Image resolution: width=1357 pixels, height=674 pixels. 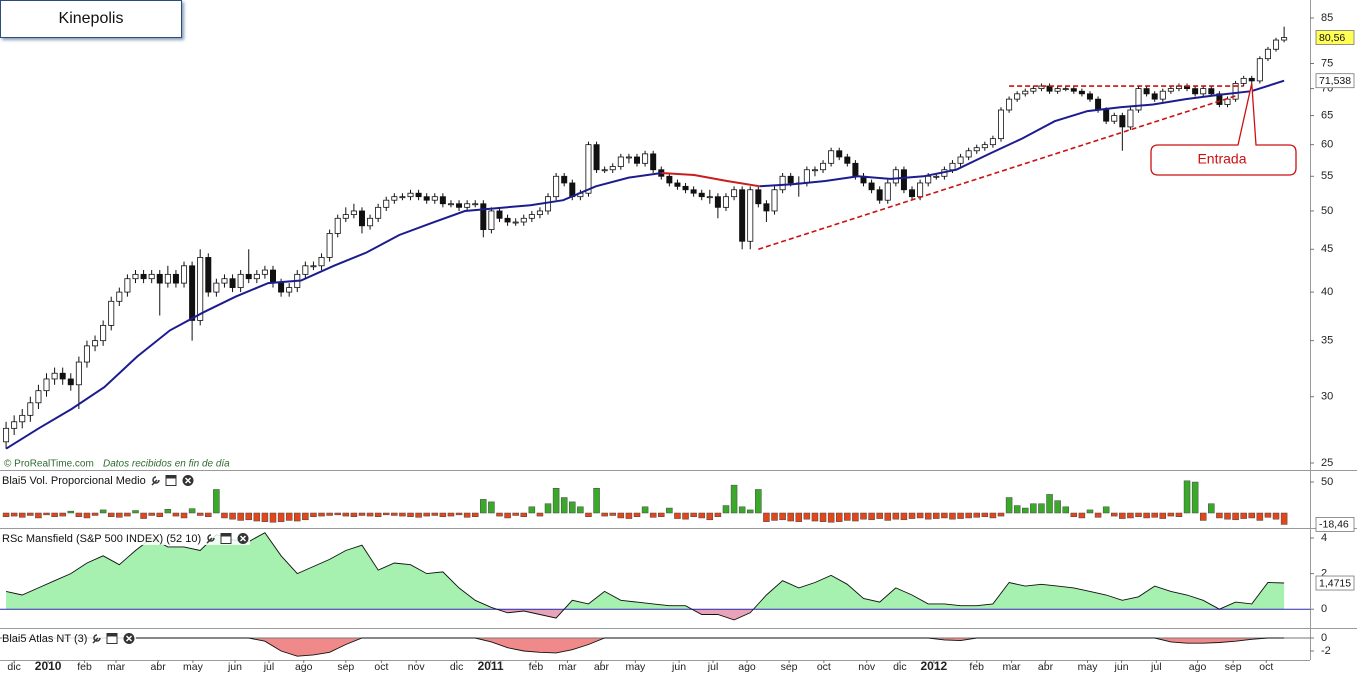 What do you see at coordinates (1223, 129) in the screenshot?
I see `annotation-callout` at bounding box center [1223, 129].